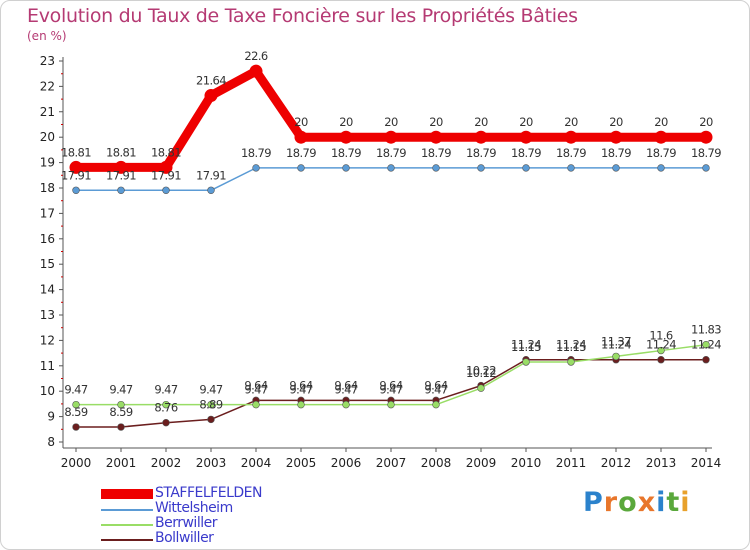  I want to click on data-label-3-14: 11.24, so click(706, 345).